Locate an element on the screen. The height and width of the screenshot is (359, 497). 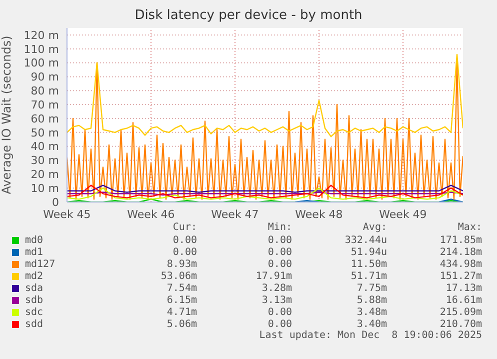
text: 8.93m is located at coordinates (181, 264).